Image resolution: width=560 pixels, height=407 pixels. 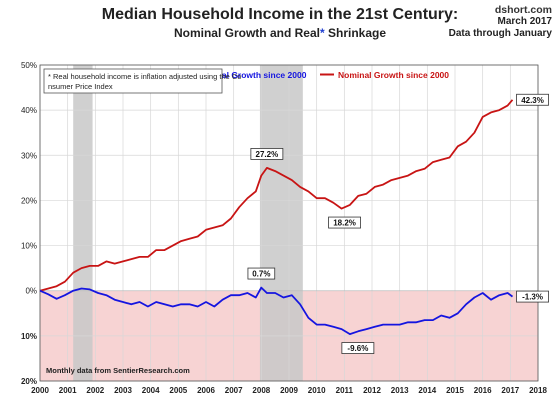 I want to click on x-tick-label: 2007, so click(x=234, y=390).